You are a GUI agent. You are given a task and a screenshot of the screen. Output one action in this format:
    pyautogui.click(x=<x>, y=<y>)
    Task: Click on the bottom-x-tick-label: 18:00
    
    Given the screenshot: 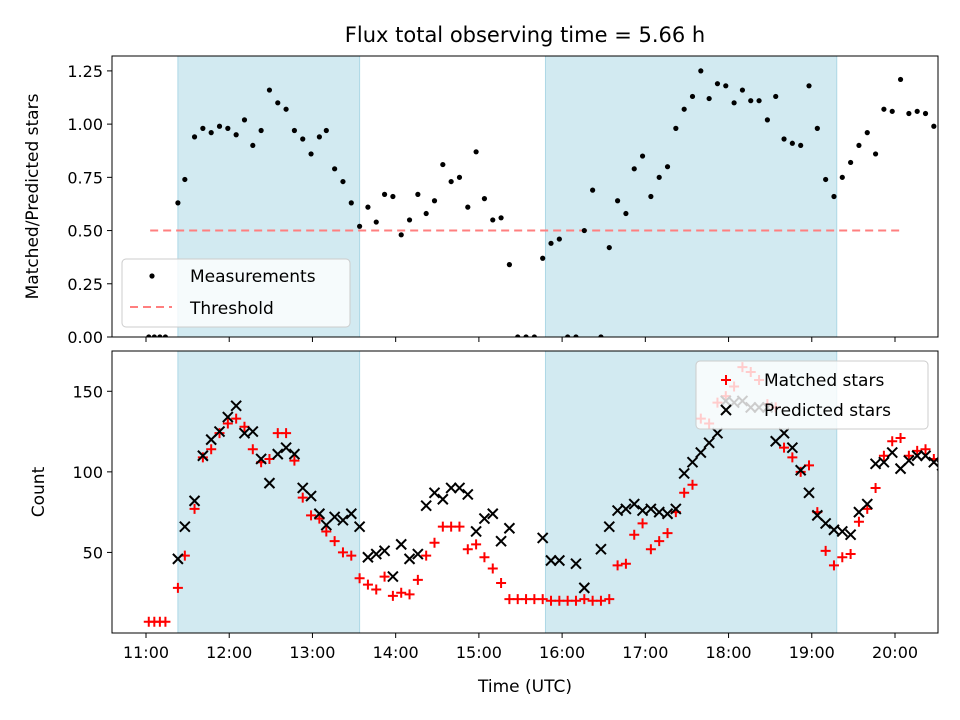 What is the action you would take?
    pyautogui.click(x=729, y=652)
    